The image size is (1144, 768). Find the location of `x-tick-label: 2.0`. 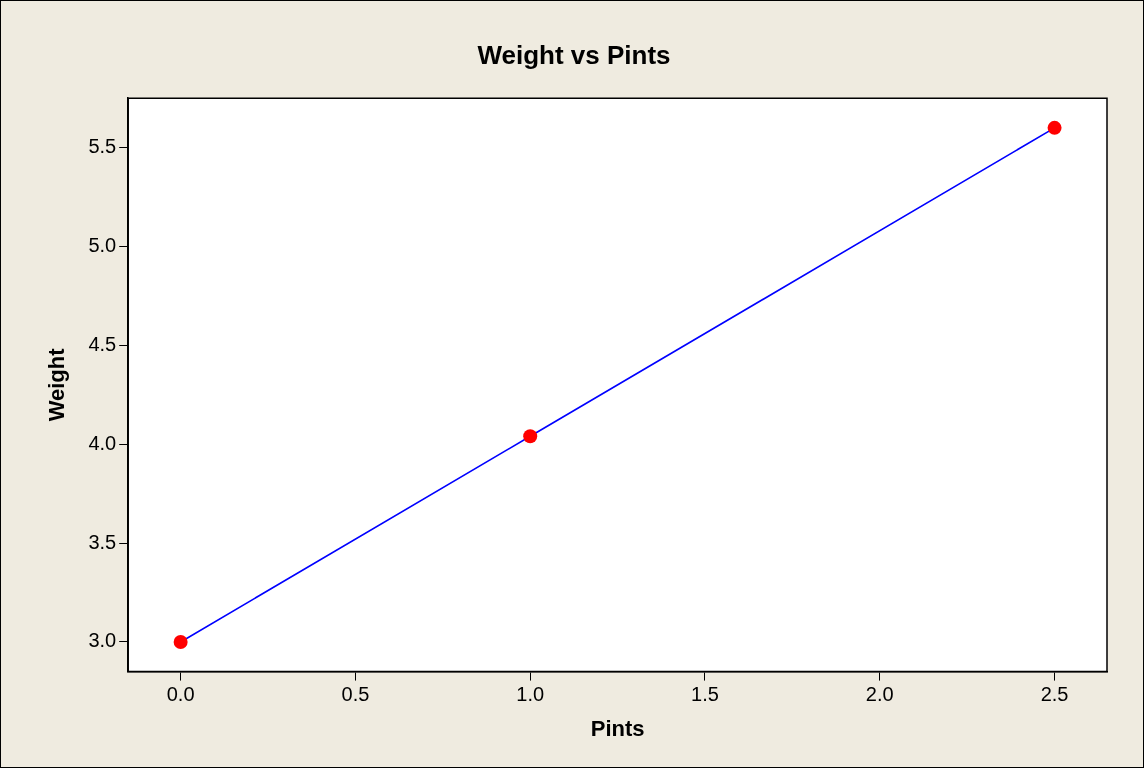

x-tick-label: 2.0 is located at coordinates (879, 694).